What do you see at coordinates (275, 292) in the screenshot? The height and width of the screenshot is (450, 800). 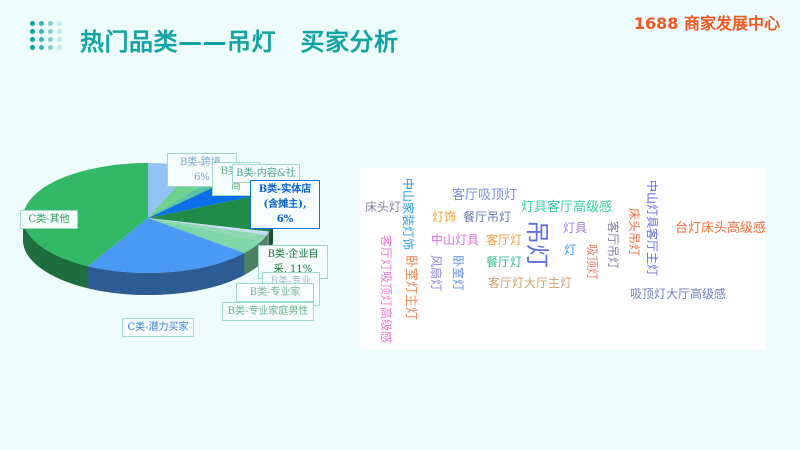 I see `pie-data-label: B类-专业家` at bounding box center [275, 292].